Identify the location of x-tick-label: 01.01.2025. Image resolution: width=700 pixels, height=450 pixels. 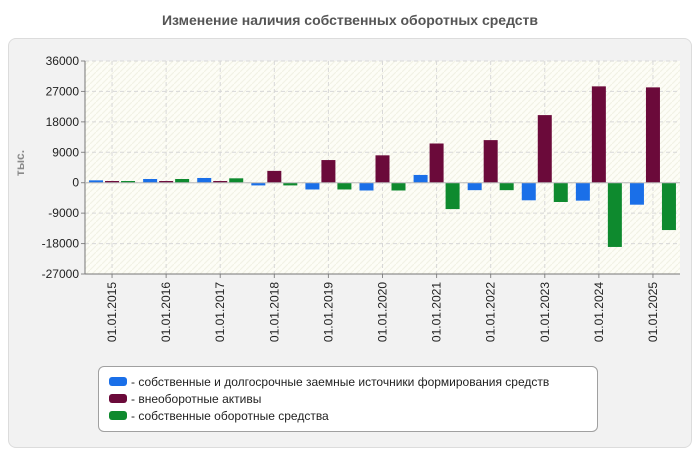
(653, 312).